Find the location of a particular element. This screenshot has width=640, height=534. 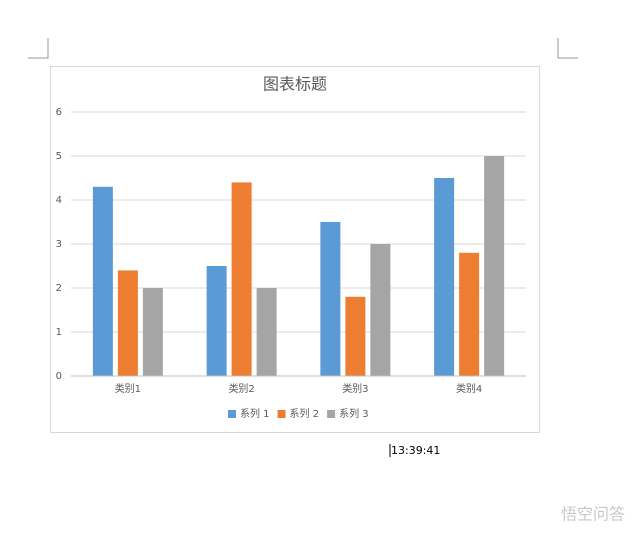

y-tick-label: 1 is located at coordinates (59, 332).